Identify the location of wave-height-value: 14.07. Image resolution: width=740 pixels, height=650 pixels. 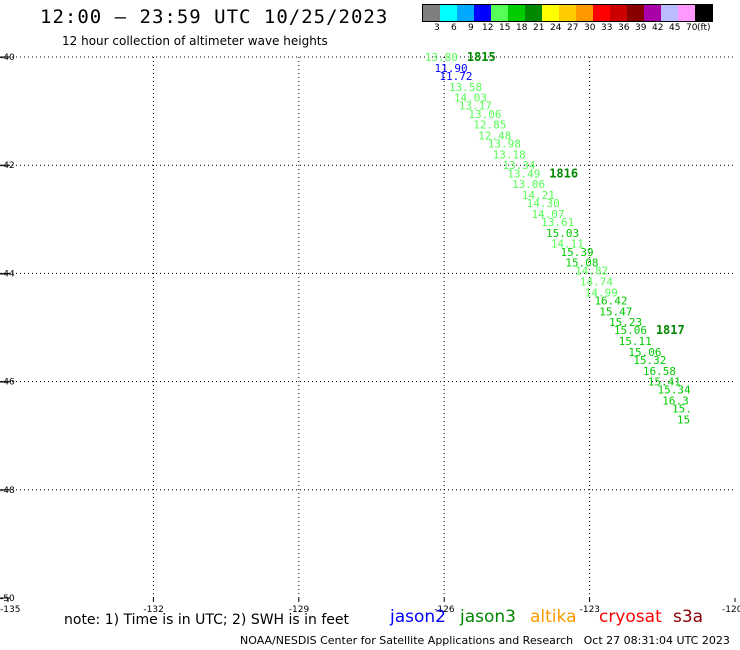
(547, 214).